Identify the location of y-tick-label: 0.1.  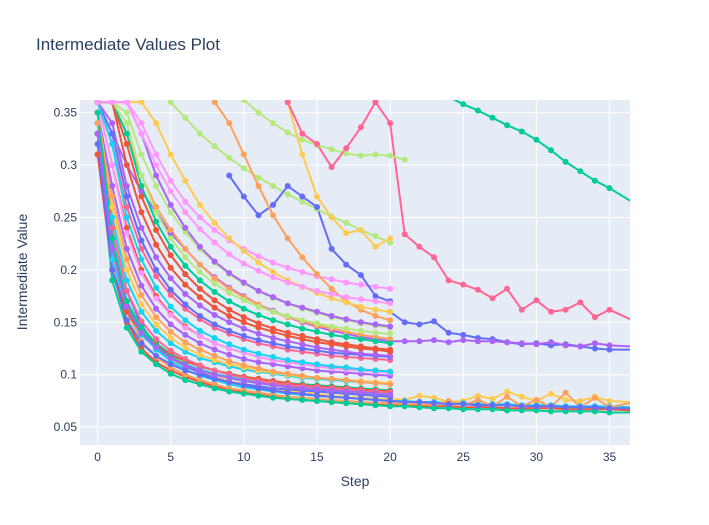
(68, 375).